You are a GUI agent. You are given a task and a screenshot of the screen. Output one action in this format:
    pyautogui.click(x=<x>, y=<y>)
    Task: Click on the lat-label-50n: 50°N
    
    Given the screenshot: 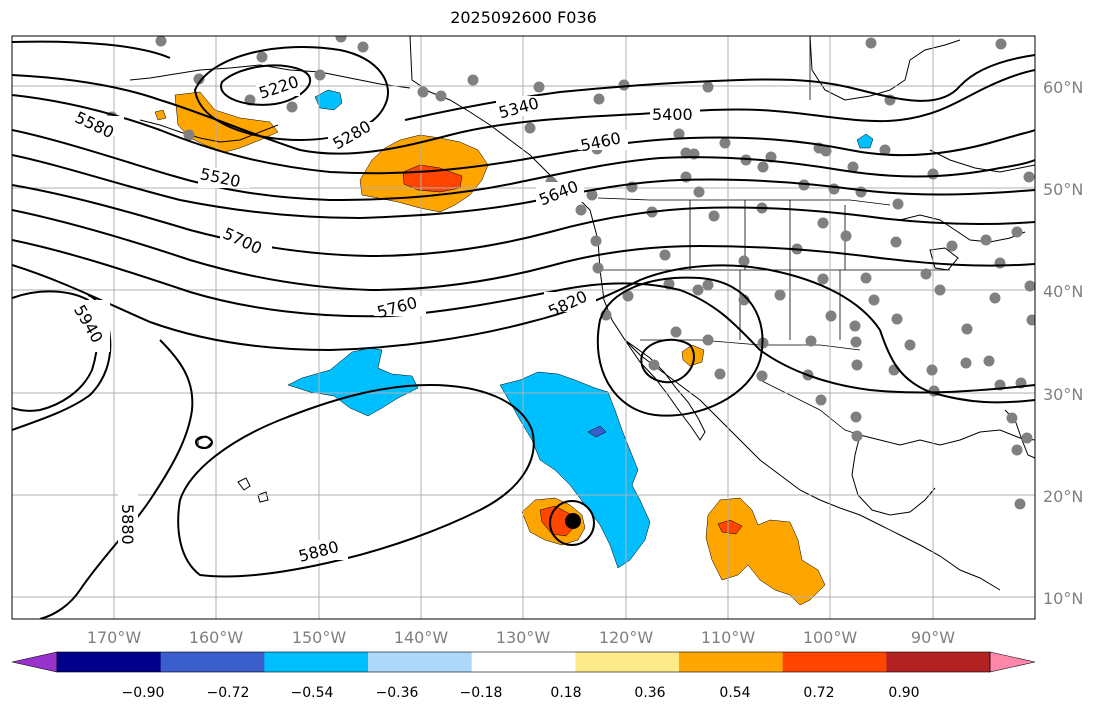 What is the action you would take?
    pyautogui.click(x=1063, y=189)
    